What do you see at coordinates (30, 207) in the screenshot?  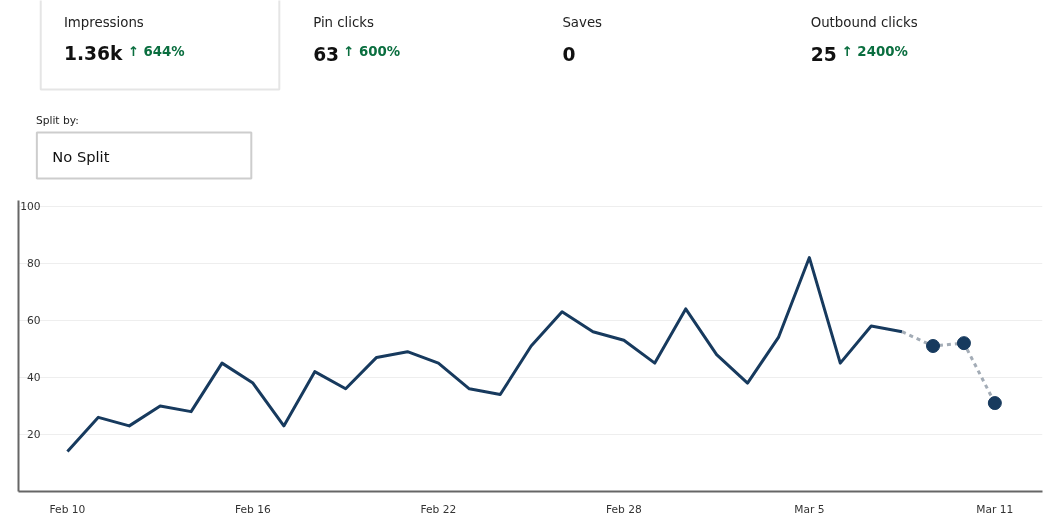 I see `y-tick-label: 100` at bounding box center [30, 207].